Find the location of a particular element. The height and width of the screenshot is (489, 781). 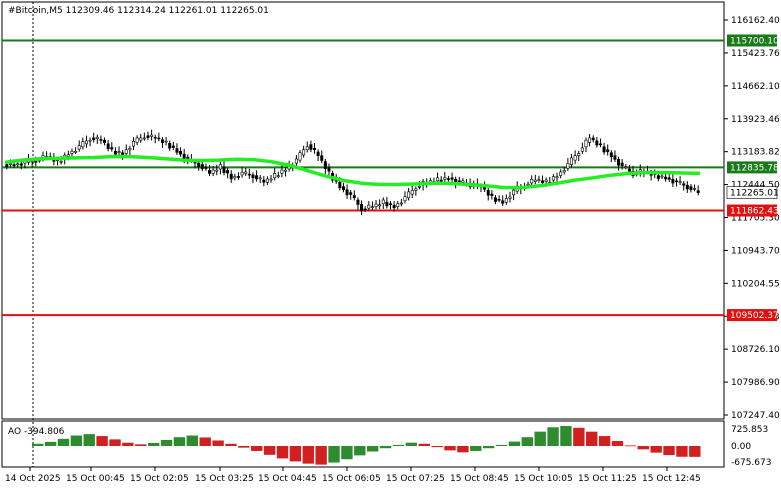

x-tick-label: 15 Oct 06:05 is located at coordinates (351, 479).